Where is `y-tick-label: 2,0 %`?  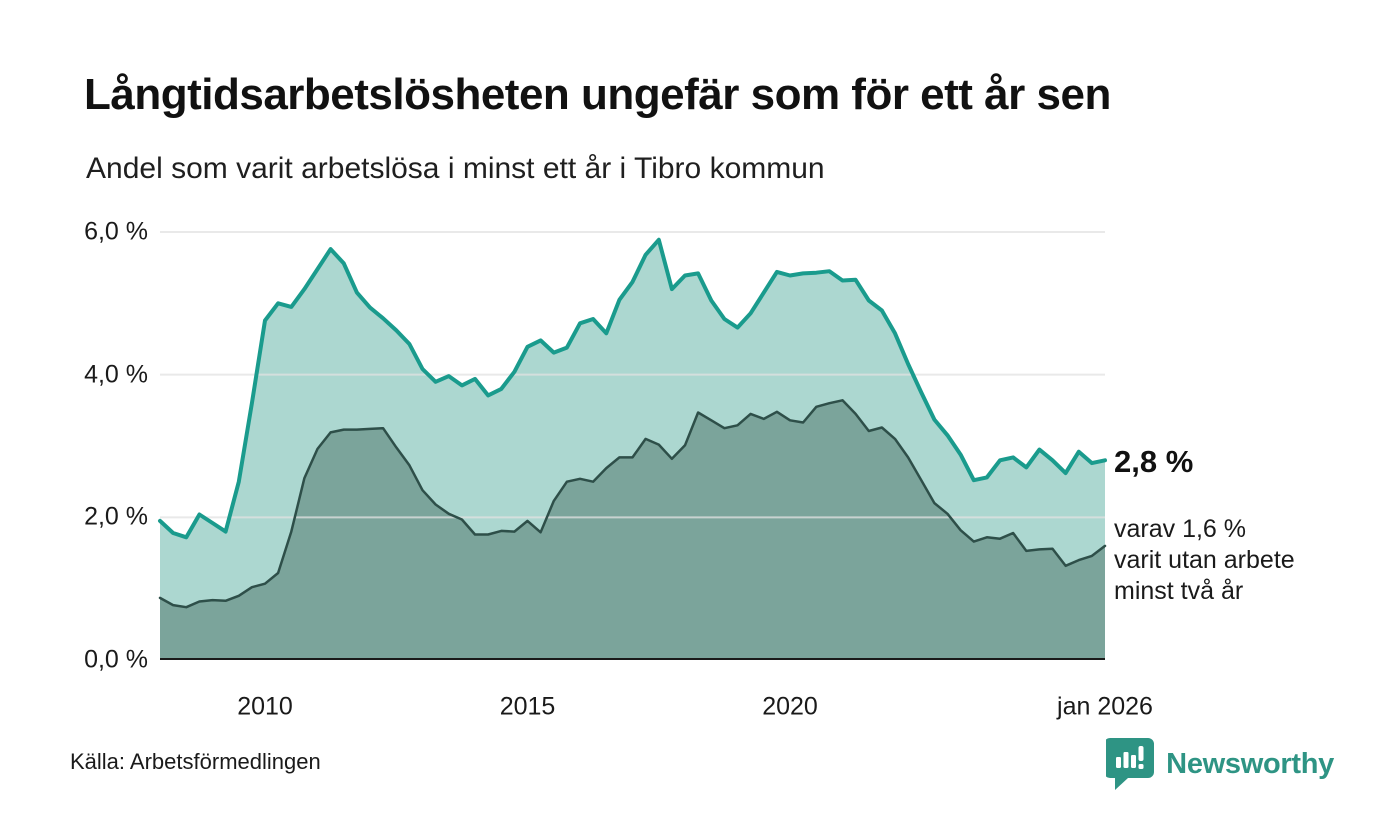 y-tick-label: 2,0 % is located at coordinates (116, 516).